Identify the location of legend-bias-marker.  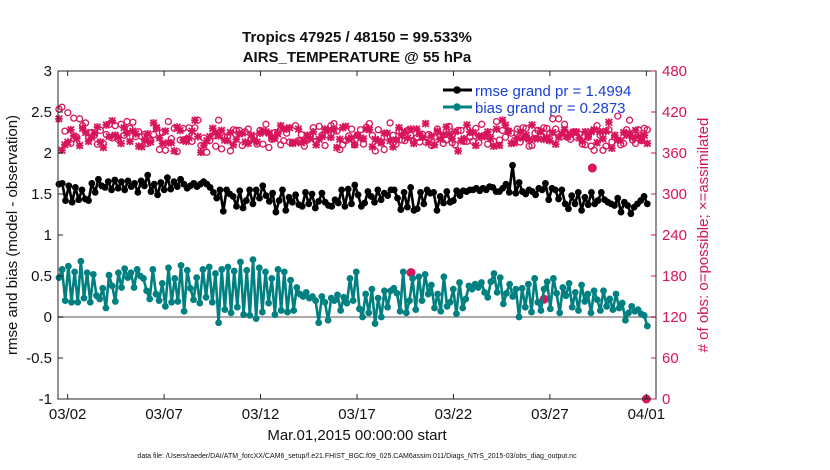
(457, 107).